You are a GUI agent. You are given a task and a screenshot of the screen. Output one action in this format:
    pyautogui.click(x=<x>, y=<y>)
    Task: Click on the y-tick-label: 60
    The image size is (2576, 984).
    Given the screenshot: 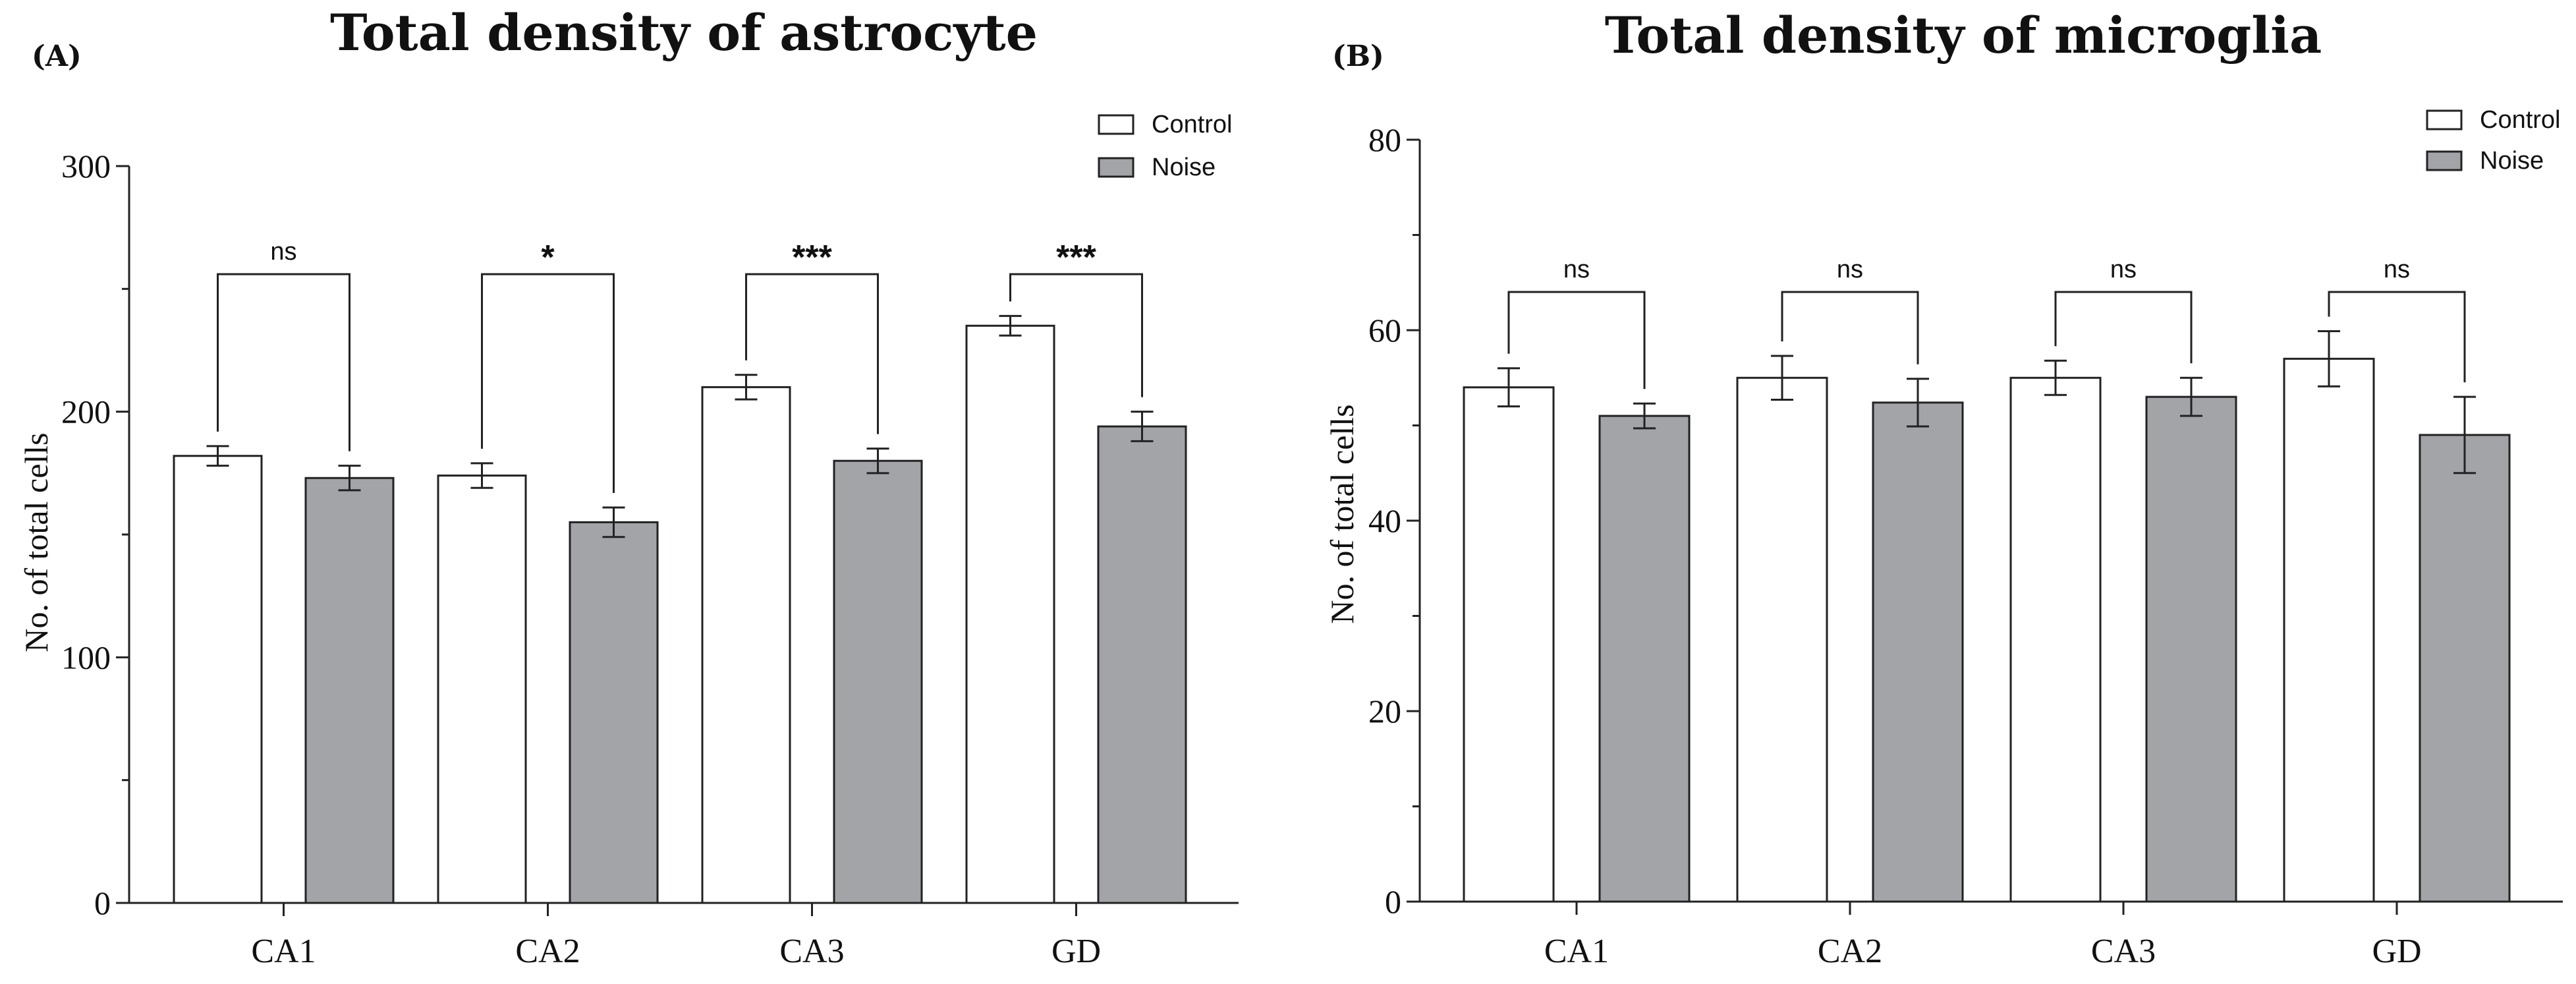 What is the action you would take?
    pyautogui.click(x=1384, y=331)
    